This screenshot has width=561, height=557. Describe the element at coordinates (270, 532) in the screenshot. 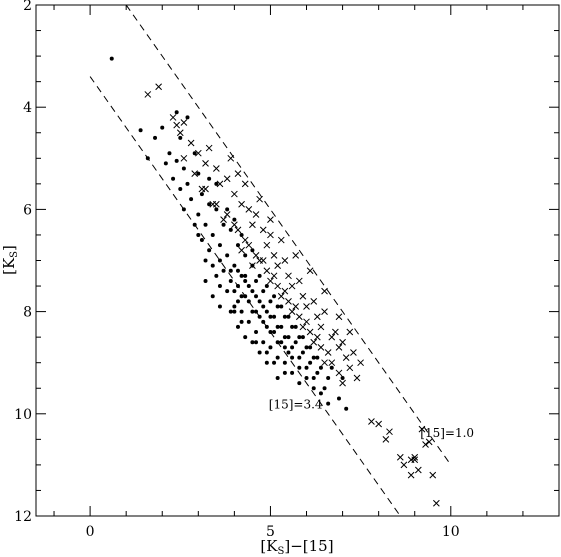

I see `x-tick-label: 5` at that location.